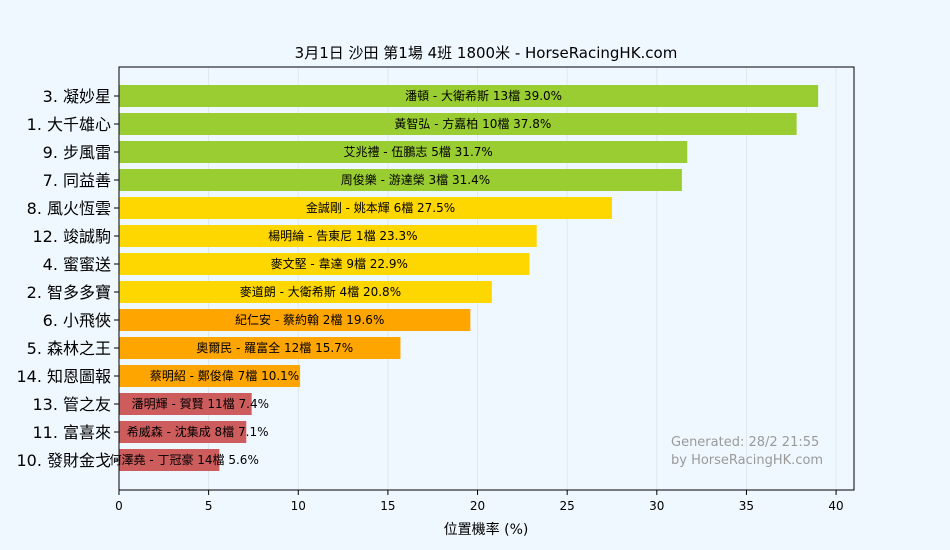 The image size is (950, 550). What do you see at coordinates (320, 291) in the screenshot?
I see `bar-label: 麥道朗 - 大衛希斯 4檔 20.8%` at bounding box center [320, 291].